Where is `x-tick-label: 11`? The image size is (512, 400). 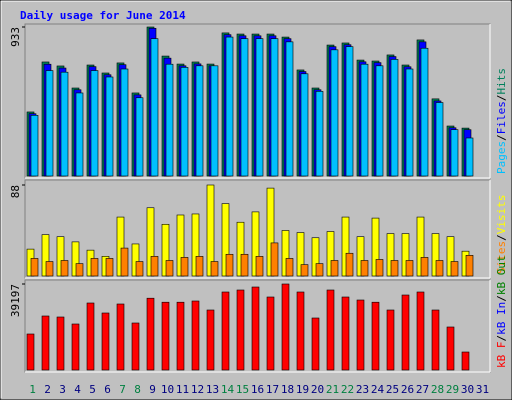 x-tick-label: 11 is located at coordinates (182, 389).